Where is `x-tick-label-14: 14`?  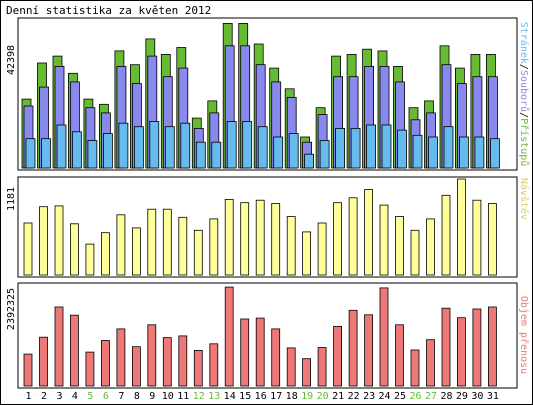 x-tick-label-14: 14 is located at coordinates (230, 396).